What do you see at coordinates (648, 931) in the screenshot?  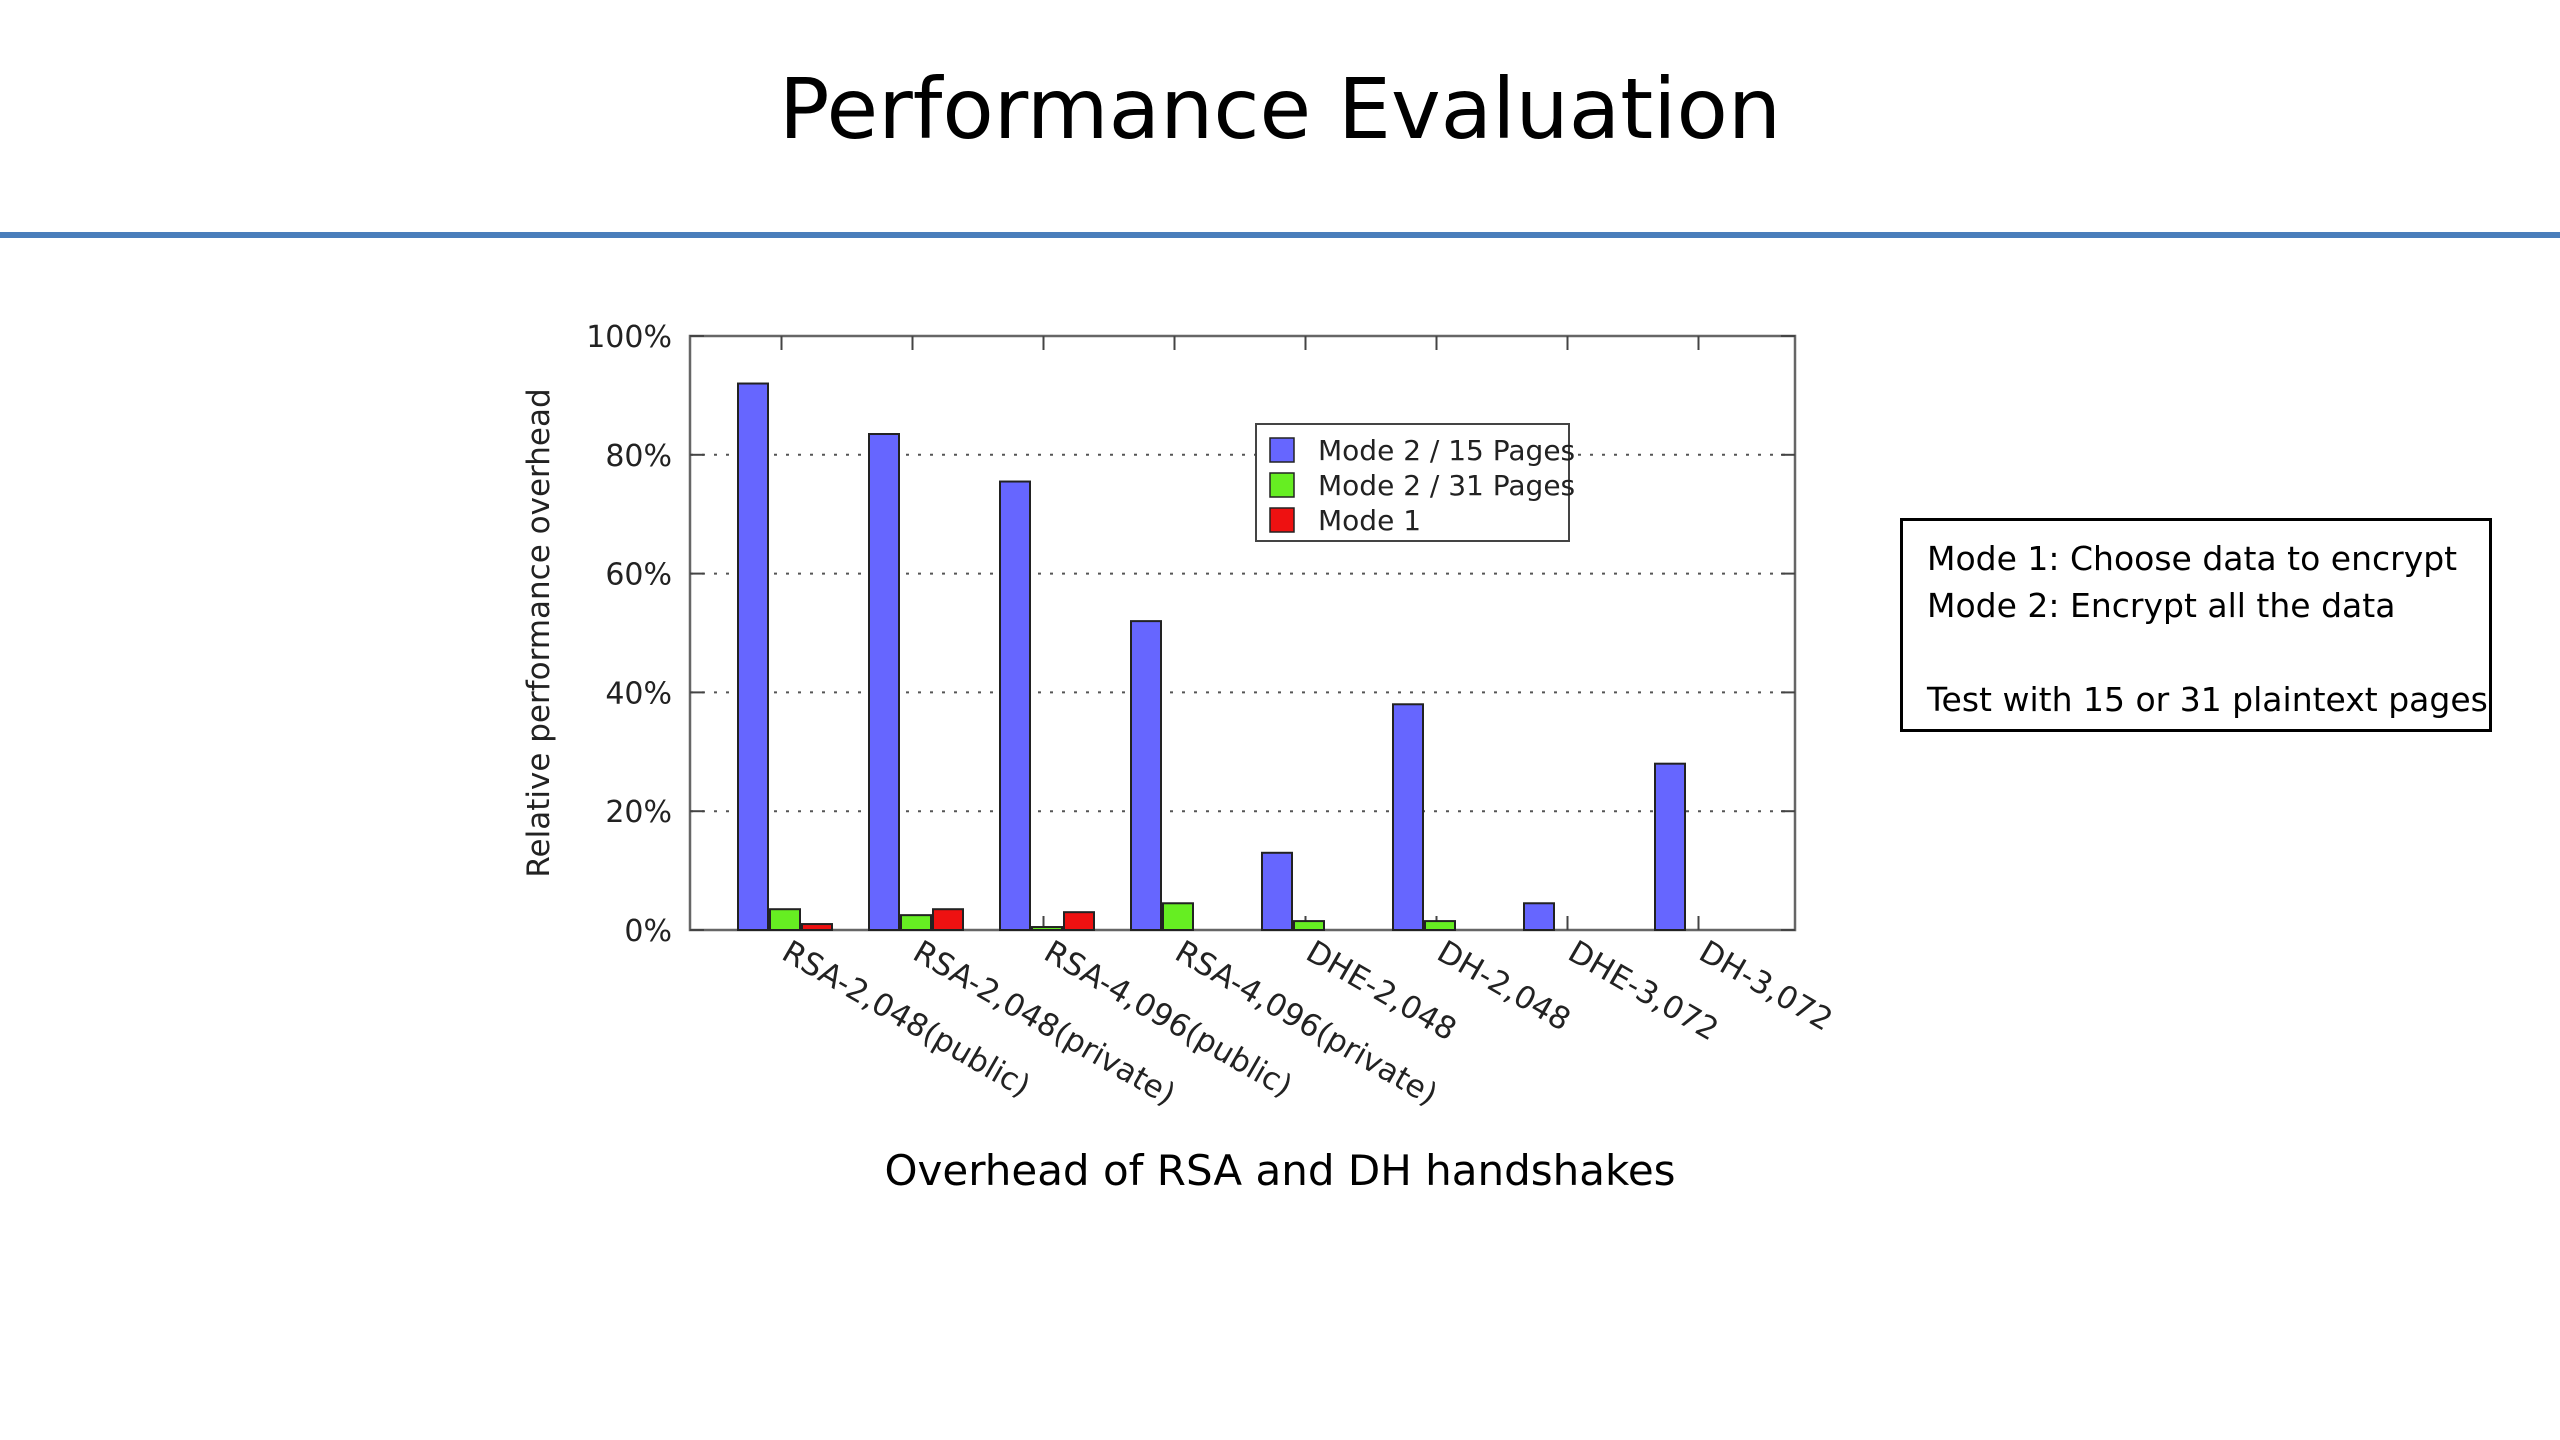 I see `y-tick-label: 0%` at bounding box center [648, 931].